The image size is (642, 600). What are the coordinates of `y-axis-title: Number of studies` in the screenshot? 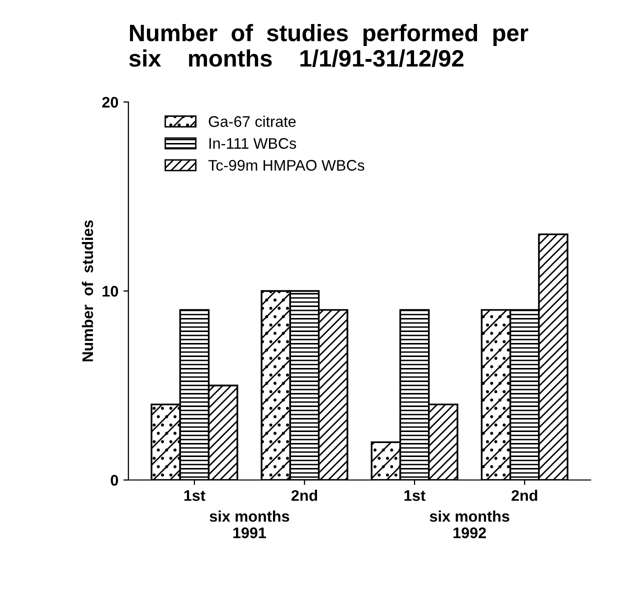 It's located at (88, 291).